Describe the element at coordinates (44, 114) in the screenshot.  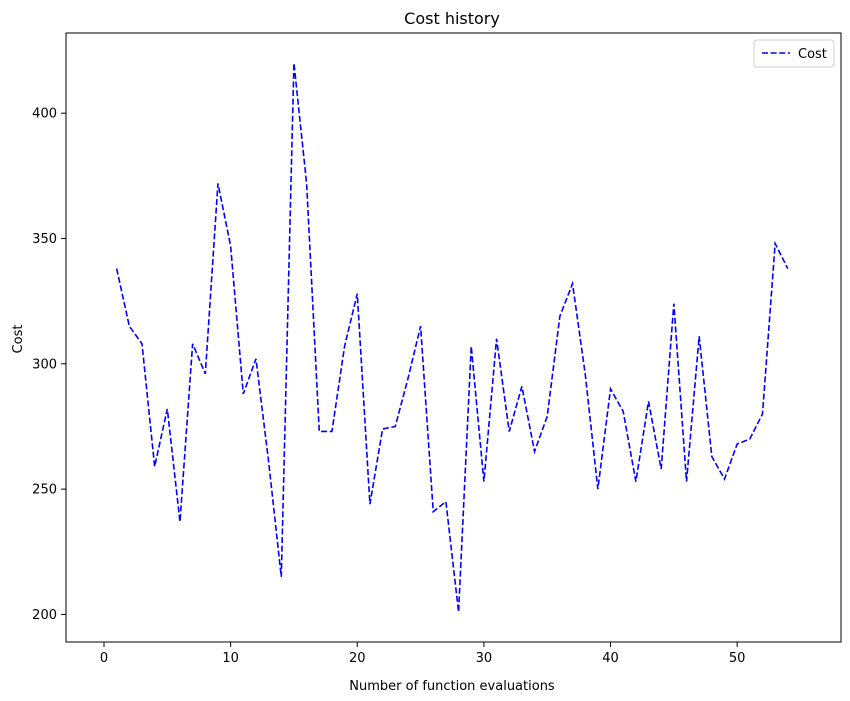
I see `y-tick-label: 400` at that location.